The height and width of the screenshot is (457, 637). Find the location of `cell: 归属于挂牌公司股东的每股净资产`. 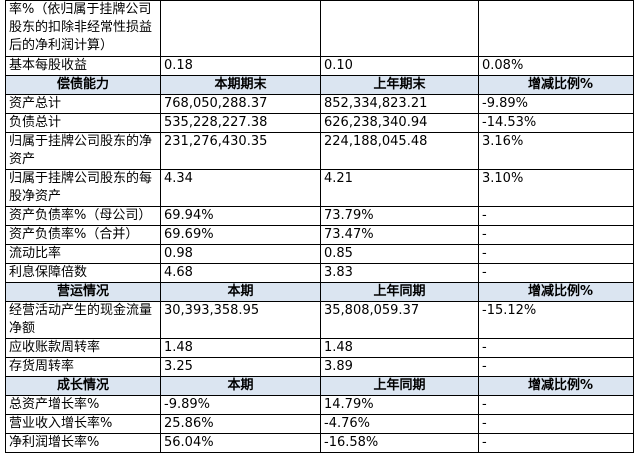

cell: 归属于挂牌公司股东的每股净资产 is located at coordinates (83, 188).